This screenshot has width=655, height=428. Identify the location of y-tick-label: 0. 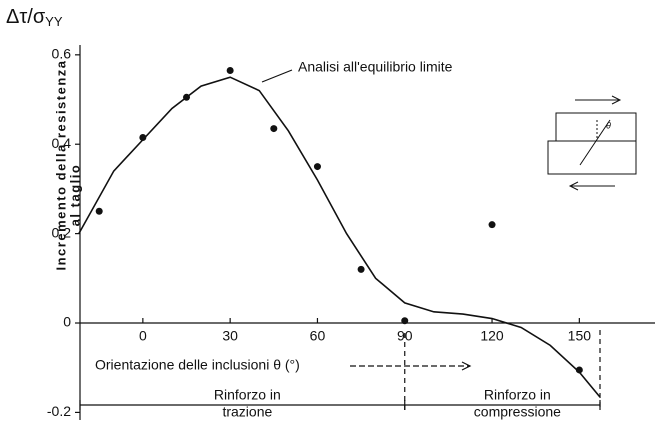
(67, 322).